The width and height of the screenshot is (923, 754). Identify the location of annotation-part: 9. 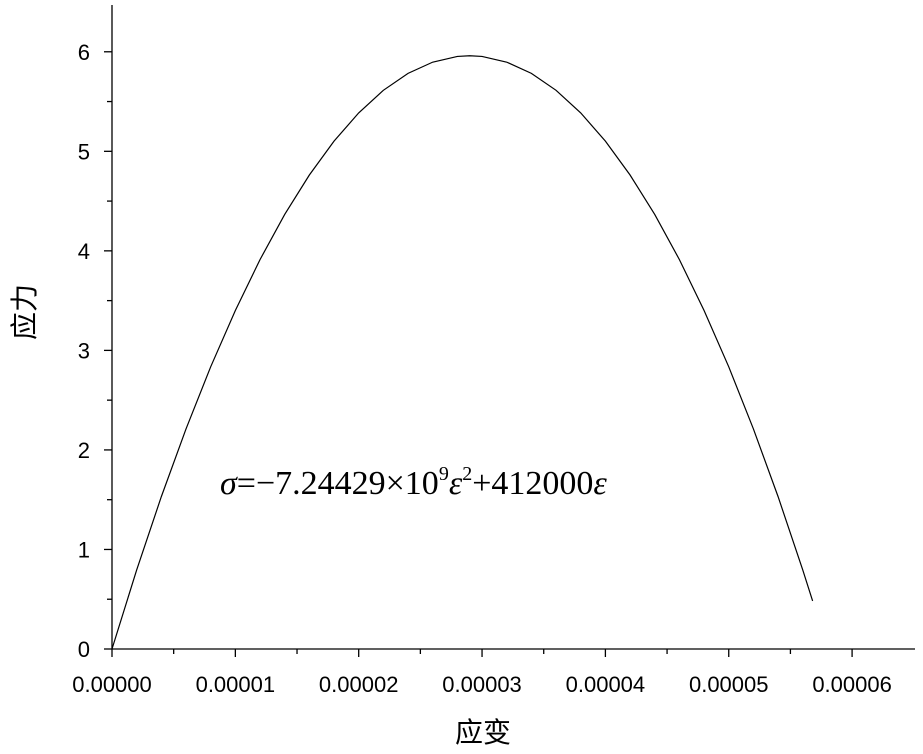
(444, 474).